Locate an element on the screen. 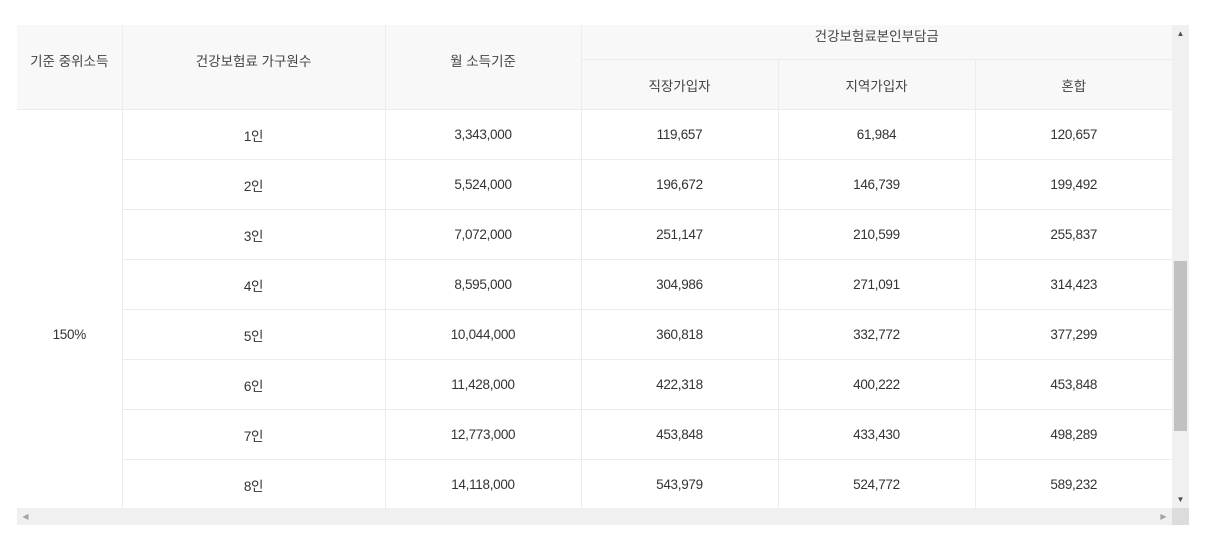  table-row: 3인 7,072,000 251,147 210,599 255,837 is located at coordinates (594, 234).